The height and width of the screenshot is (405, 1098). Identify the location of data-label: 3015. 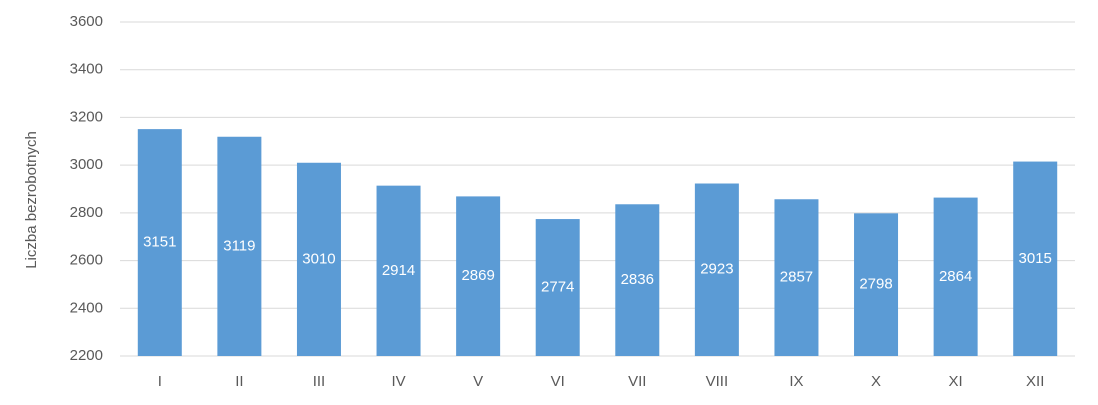
(1035, 258).